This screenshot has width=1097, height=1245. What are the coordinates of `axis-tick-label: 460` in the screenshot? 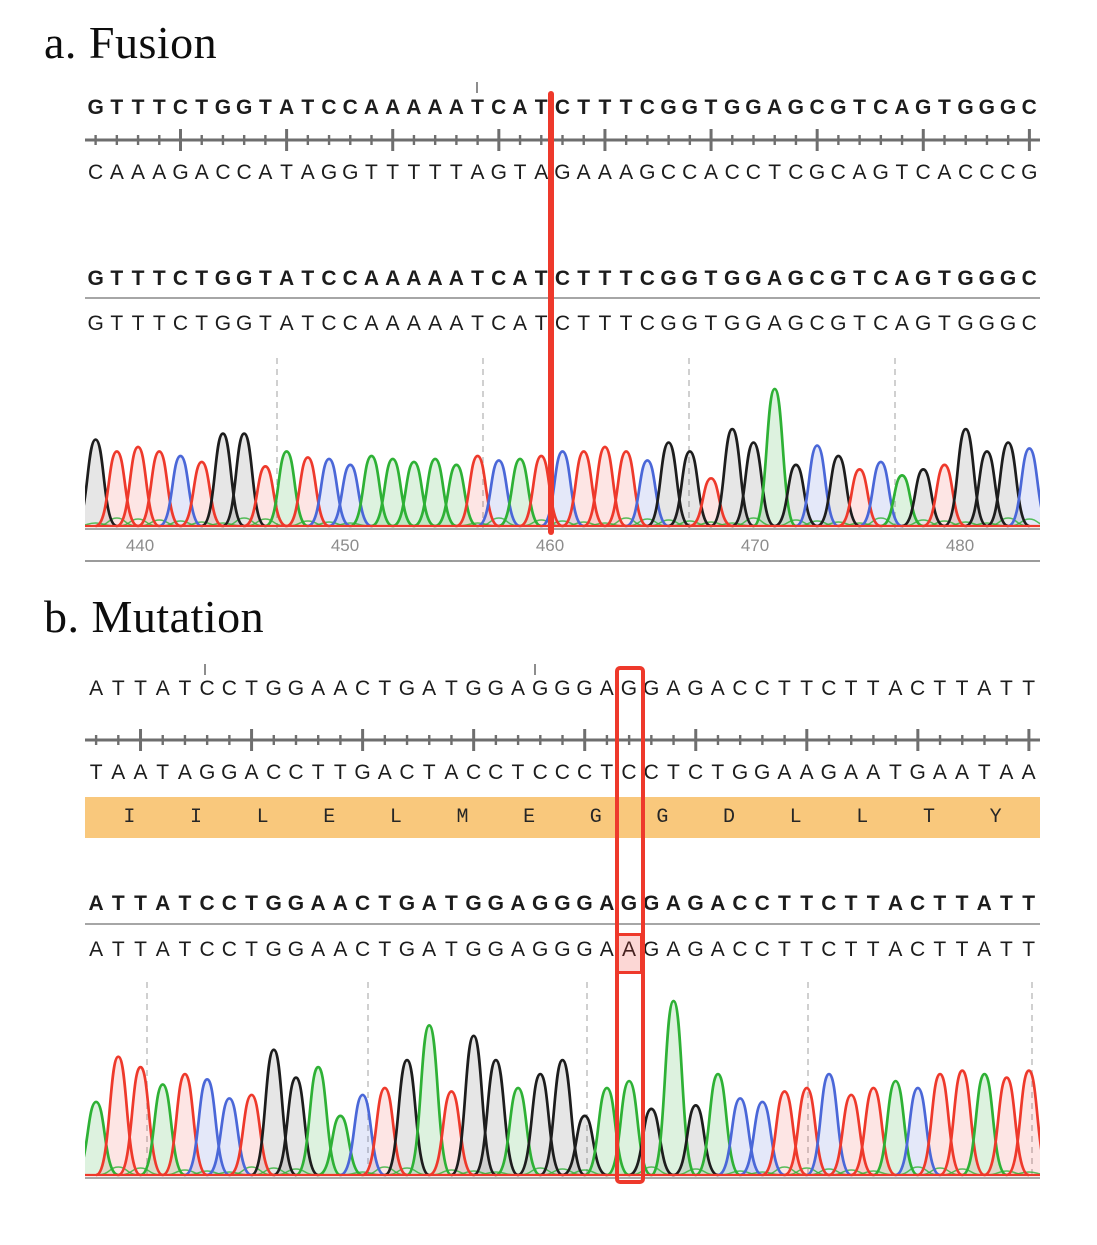 It's located at (550, 545).